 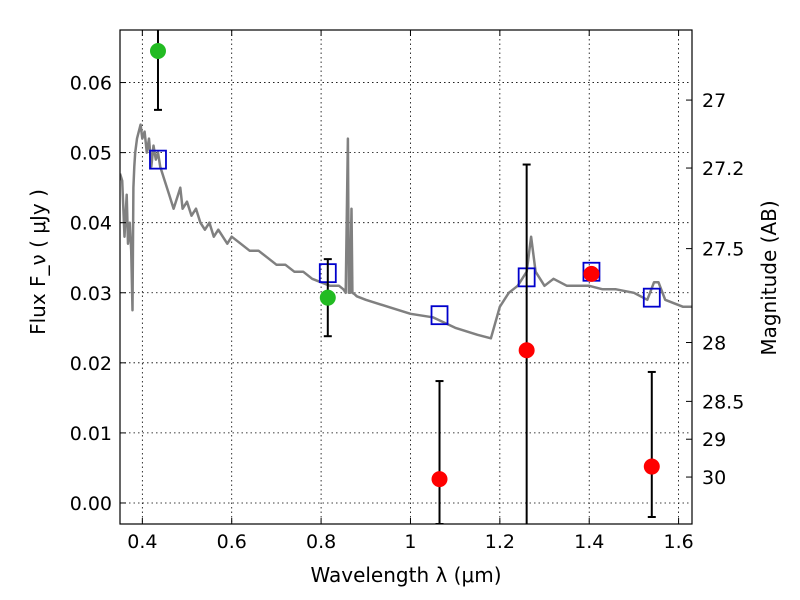 What do you see at coordinates (714, 101) in the screenshot?
I see `right-tick-label: 27` at bounding box center [714, 101].